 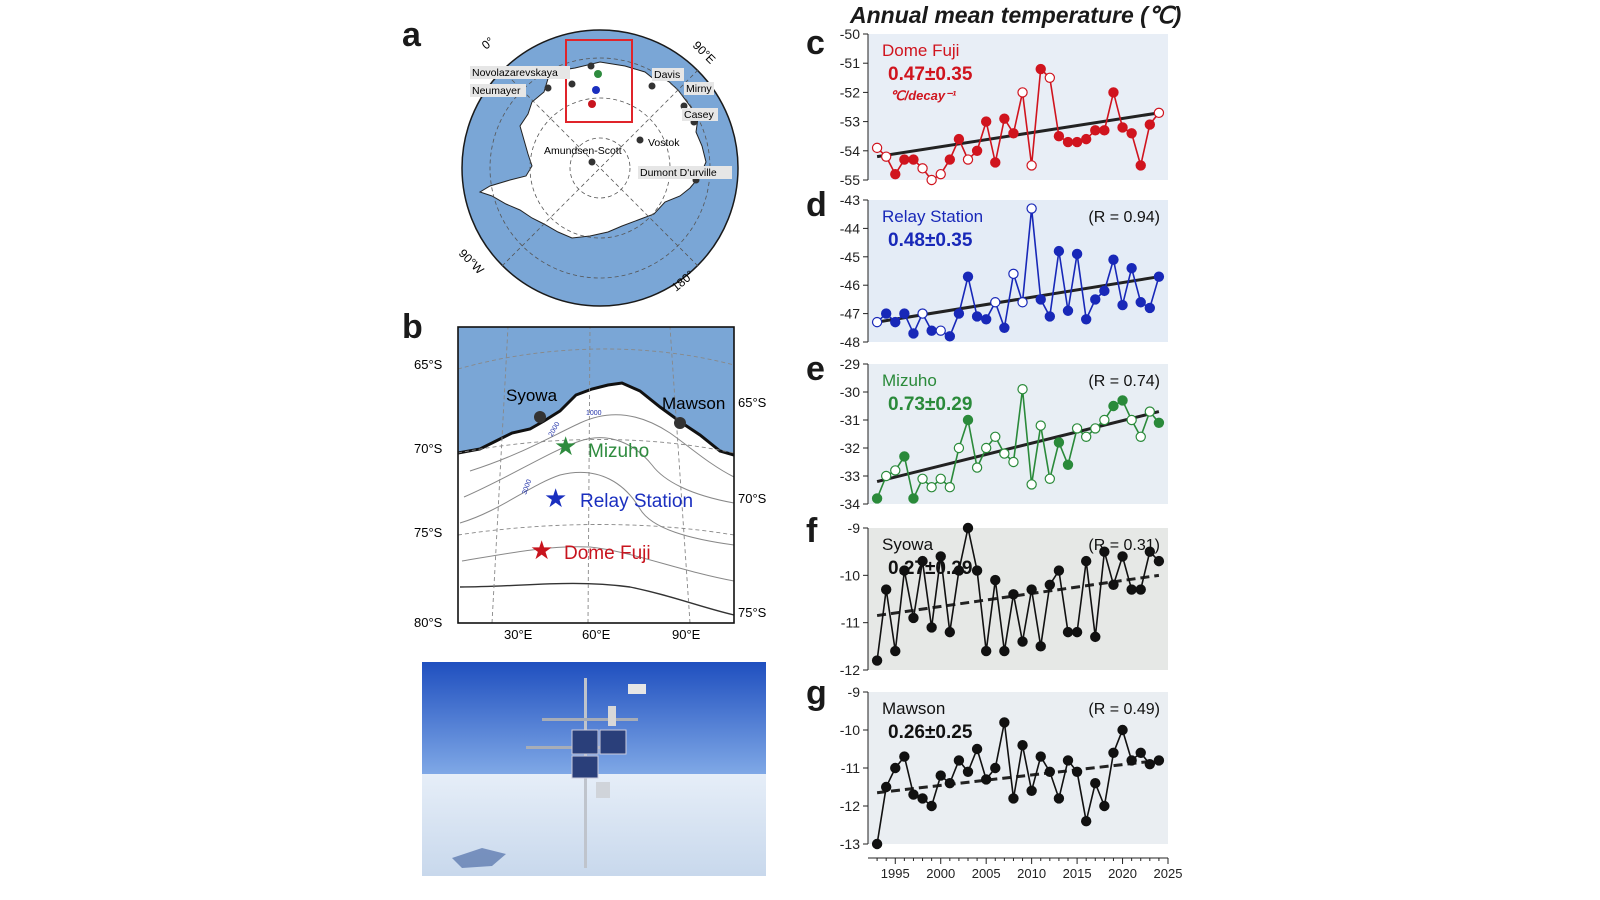 What do you see at coordinates (850, 122) in the screenshot?
I see `y-tick-label: -53` at bounding box center [850, 122].